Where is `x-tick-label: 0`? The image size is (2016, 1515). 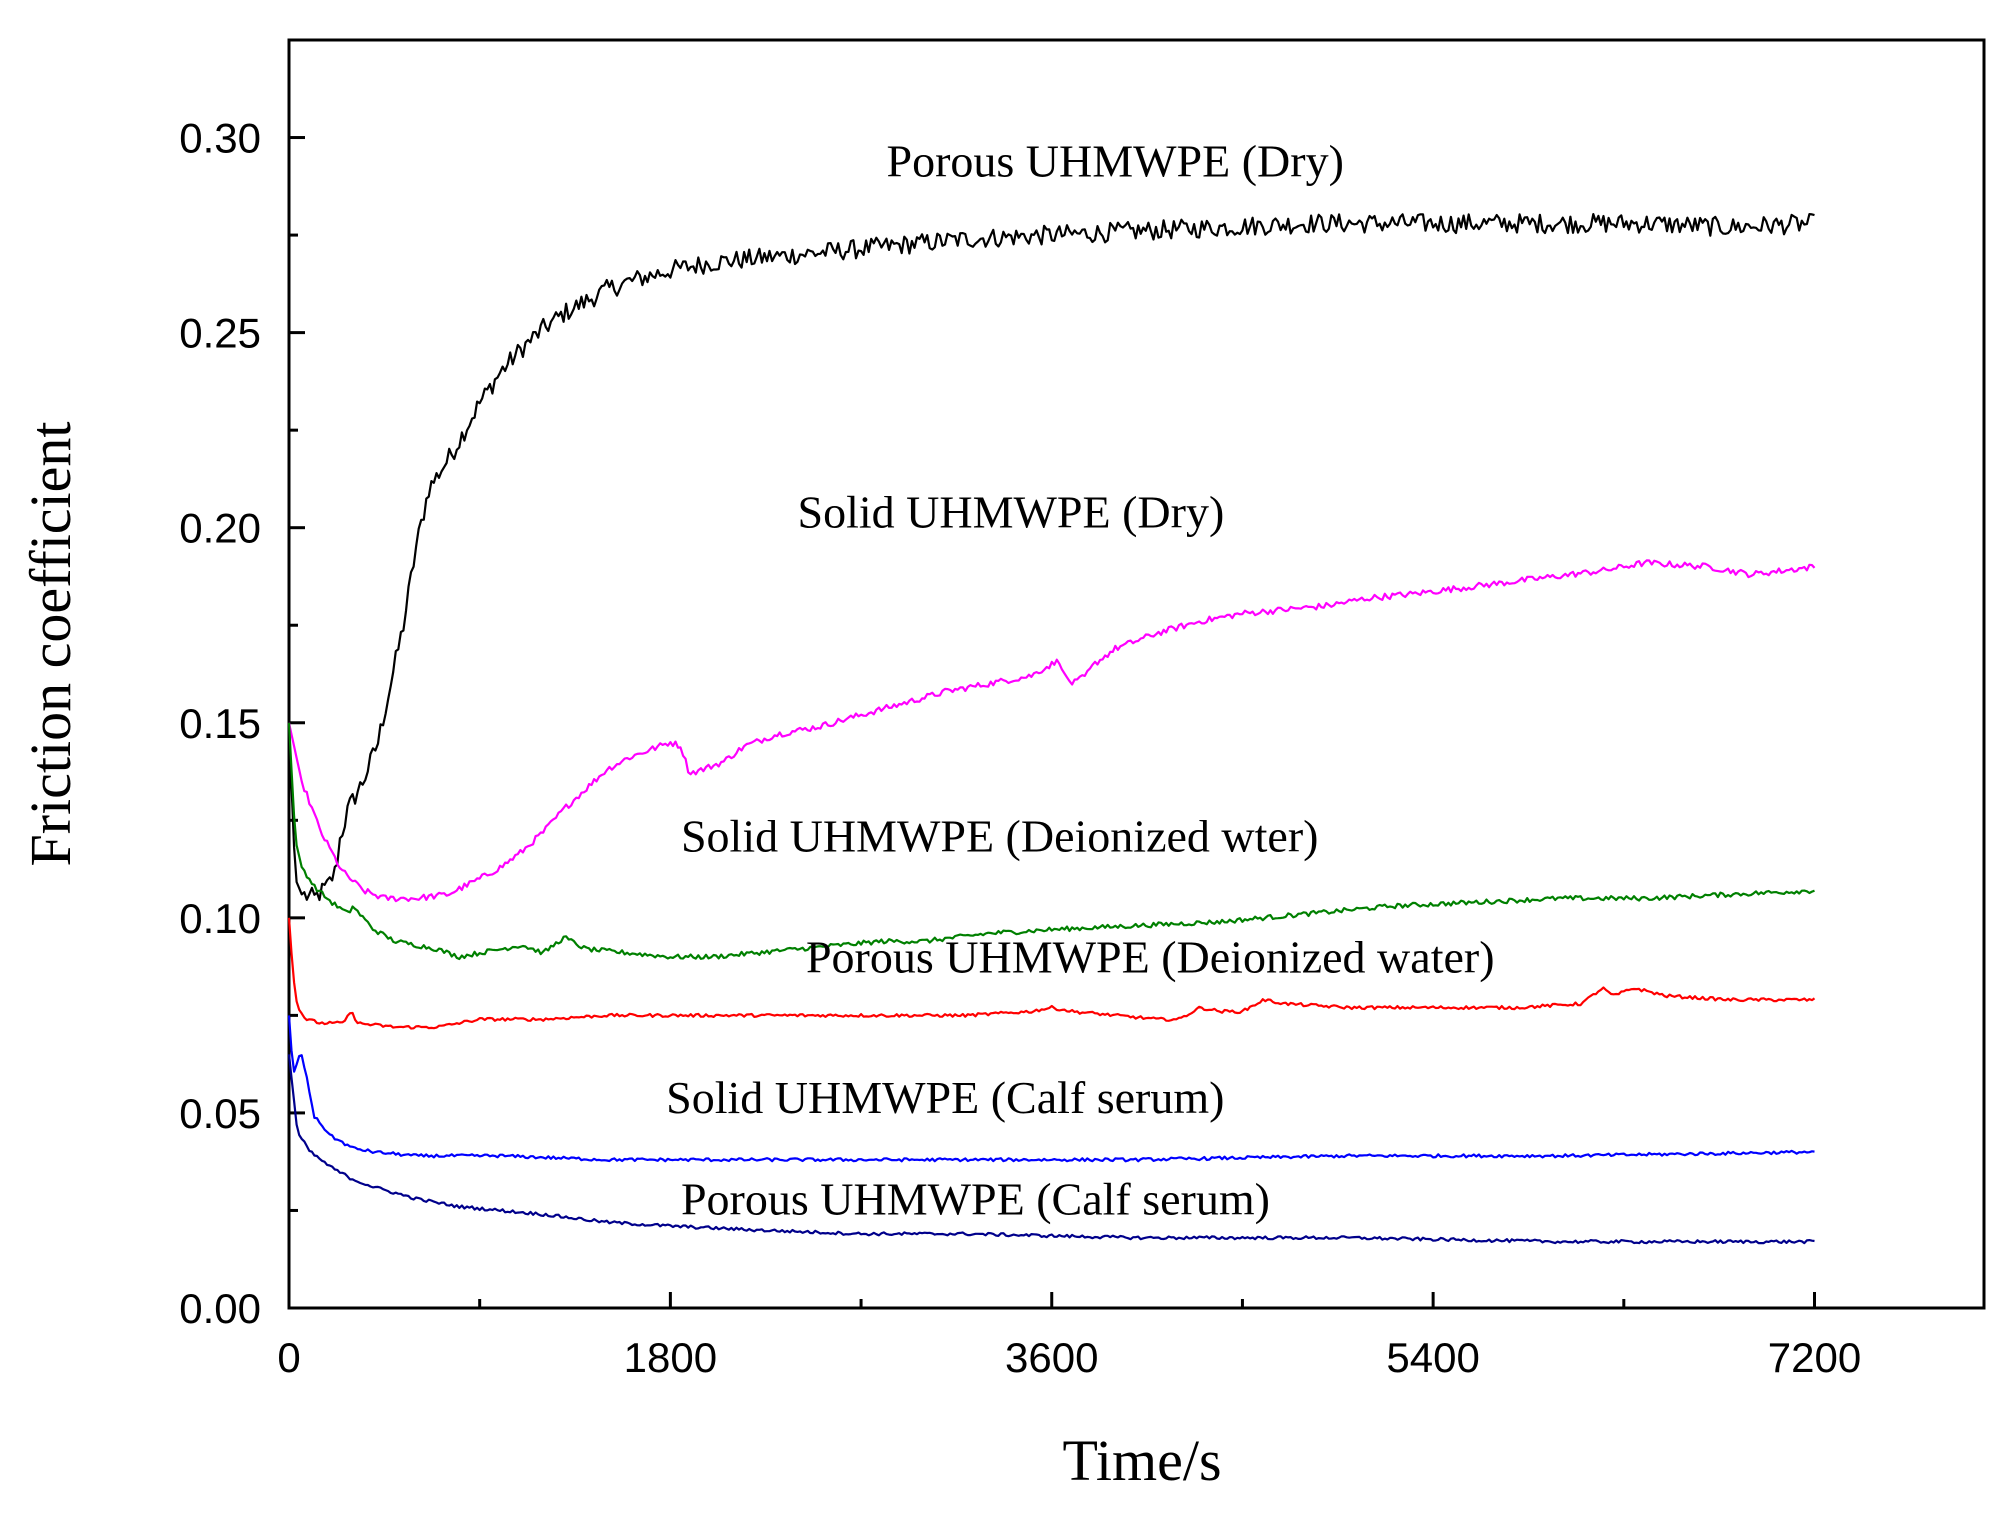
x-tick-label: 0 is located at coordinates (288, 1357).